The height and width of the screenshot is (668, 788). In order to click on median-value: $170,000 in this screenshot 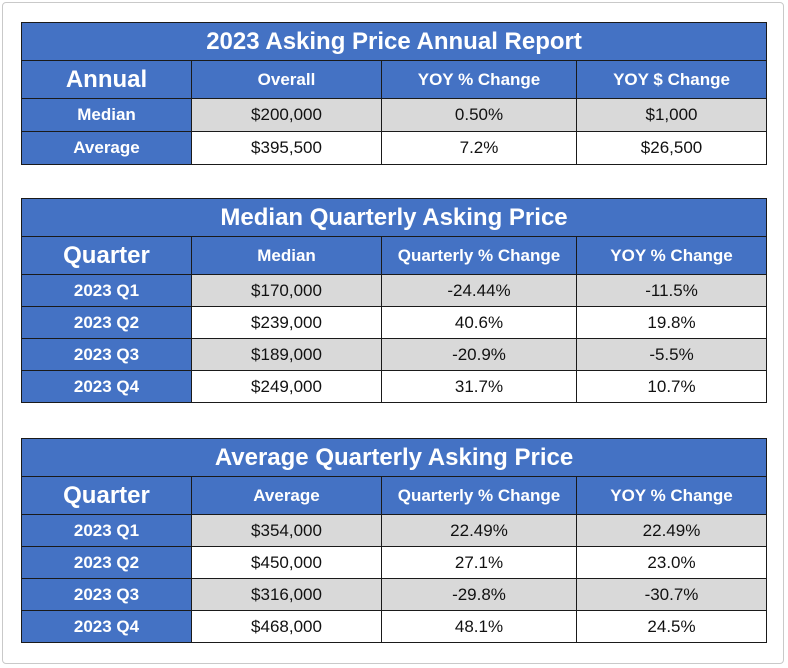, I will do `click(286, 290)`.